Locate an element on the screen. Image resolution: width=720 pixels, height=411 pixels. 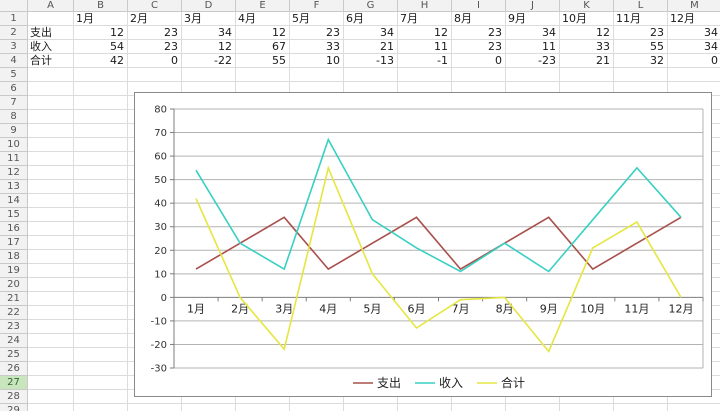
cell-G4: -13 is located at coordinates (371, 61).